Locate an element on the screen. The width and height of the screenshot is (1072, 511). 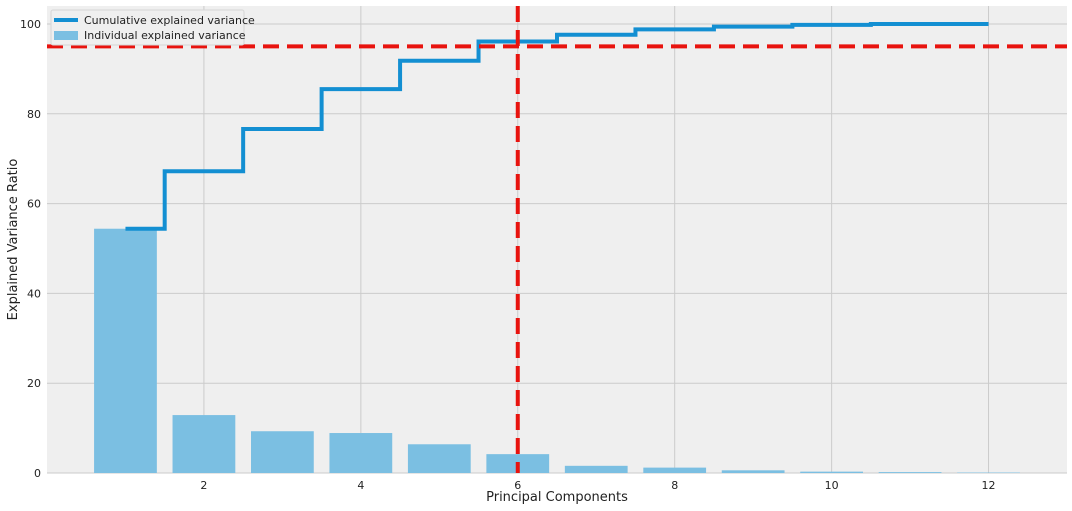
x-axis-label: Principal Components is located at coordinates (557, 497).